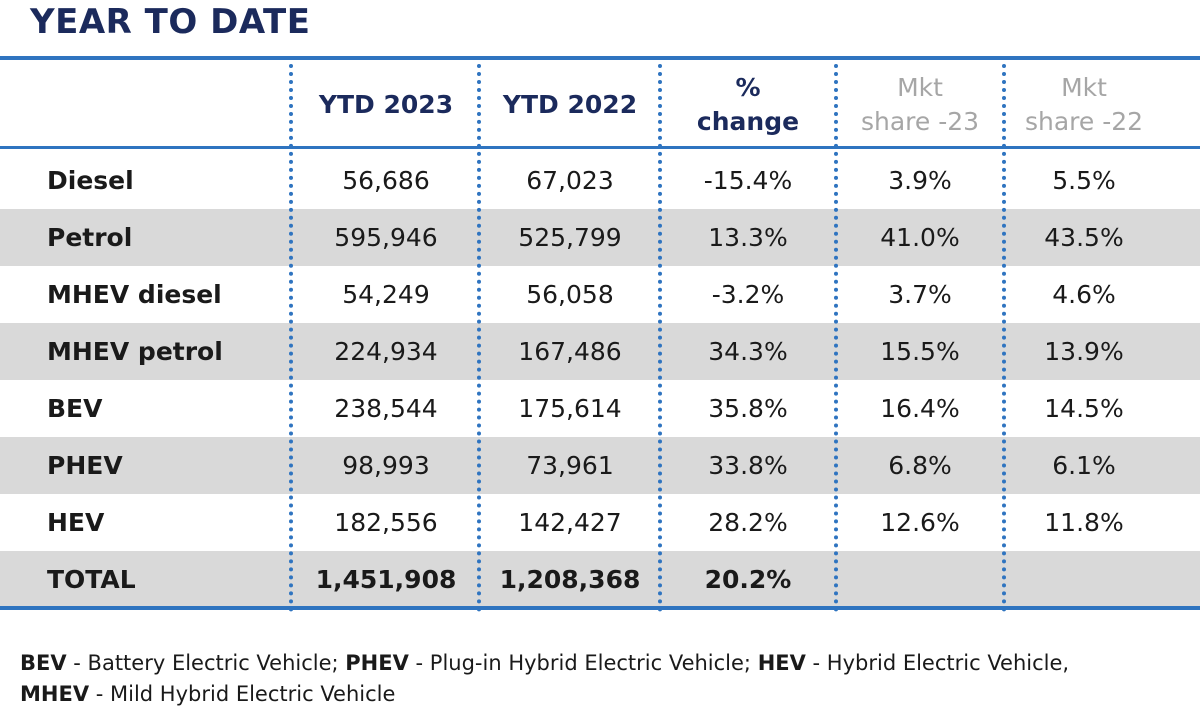  I want to click on cell-ytd2023: 238,544, so click(386, 408).